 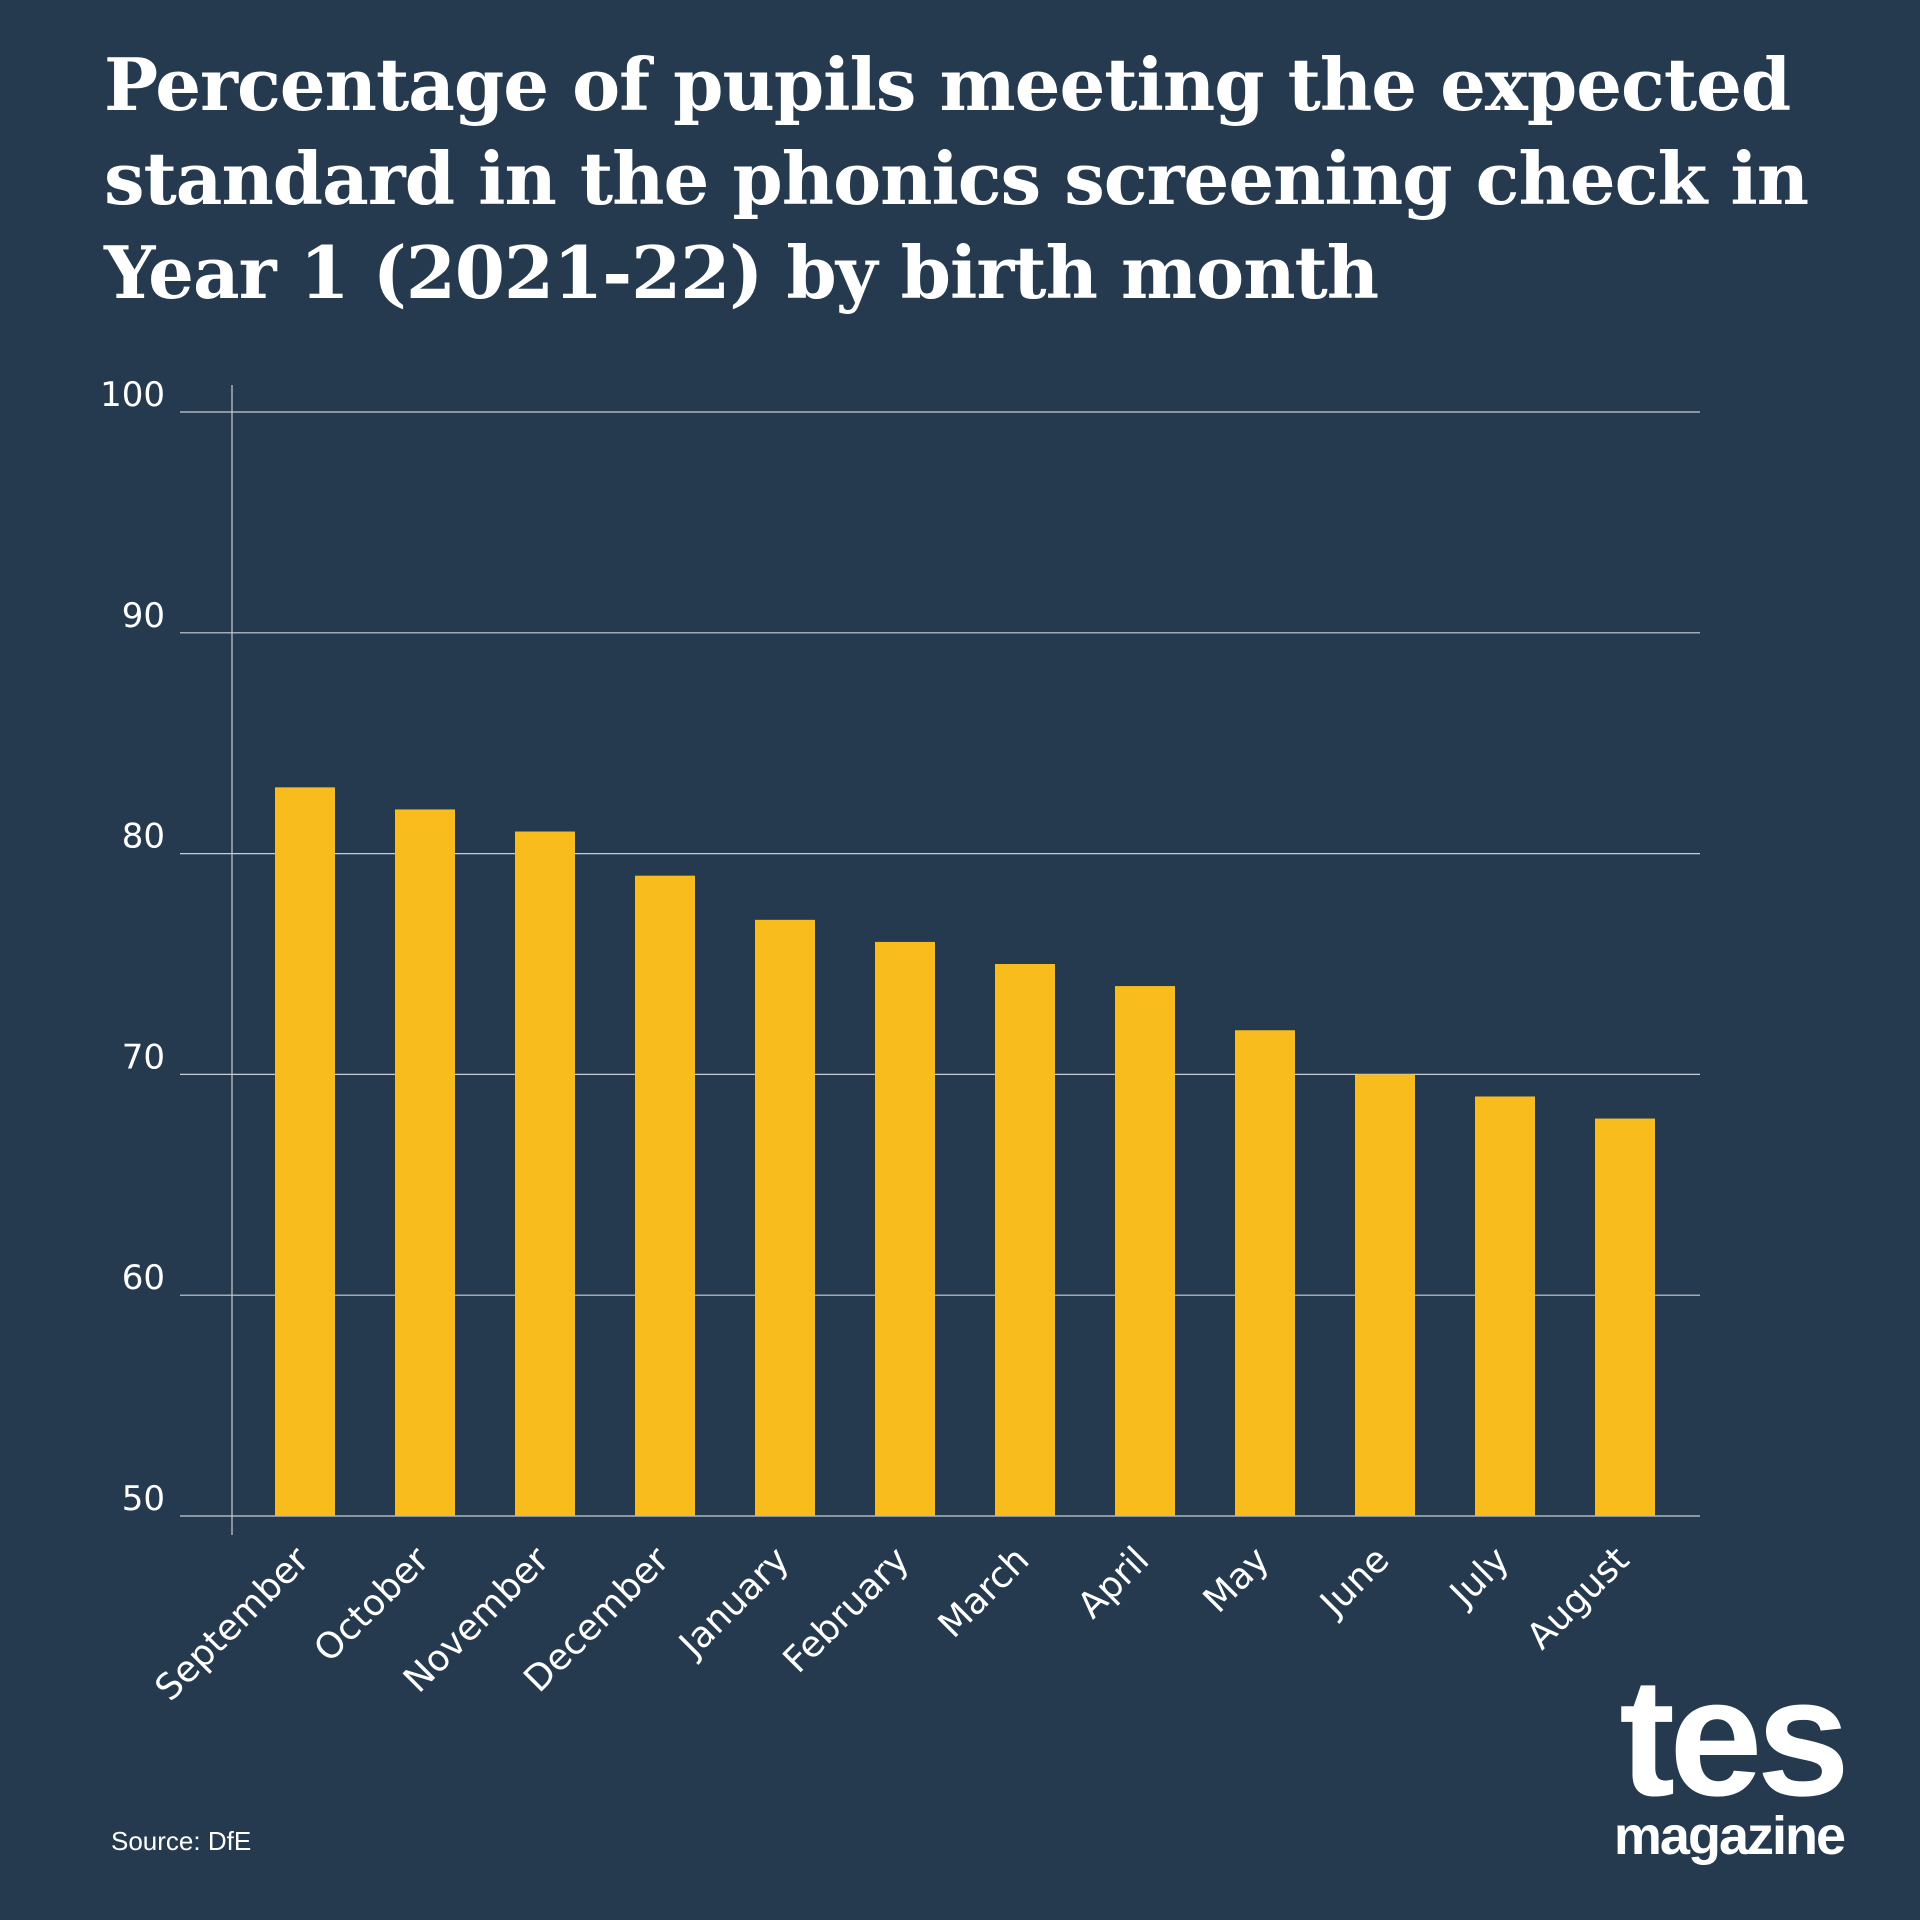 I want to click on x-tick-label: May, so click(x=1237, y=1580).